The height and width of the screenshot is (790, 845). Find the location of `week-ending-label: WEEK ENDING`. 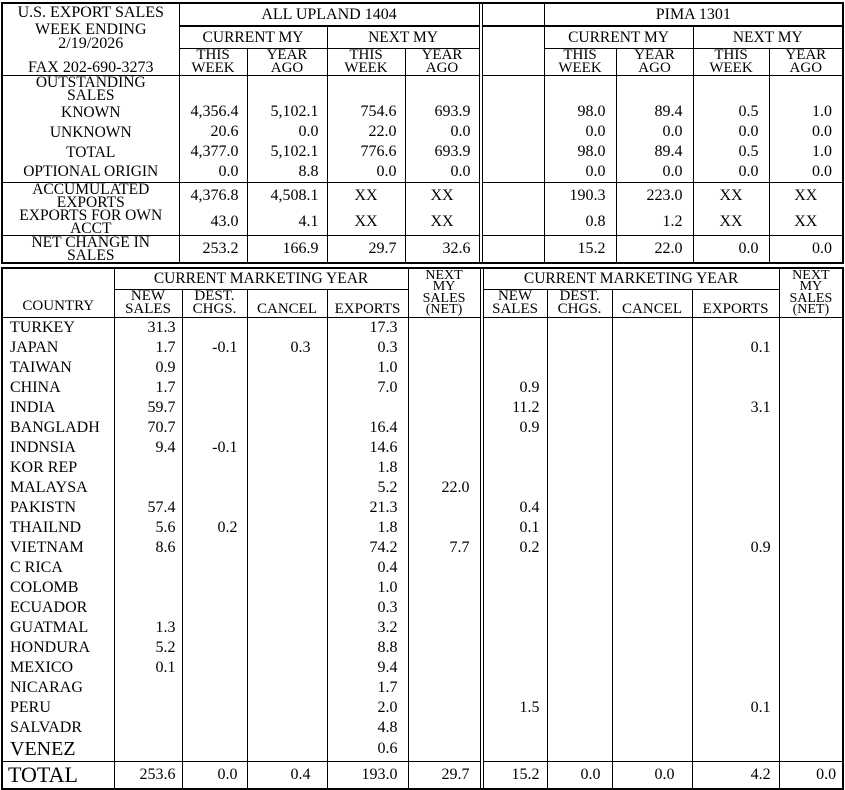

week-ending-label: WEEK ENDING is located at coordinates (90, 29).